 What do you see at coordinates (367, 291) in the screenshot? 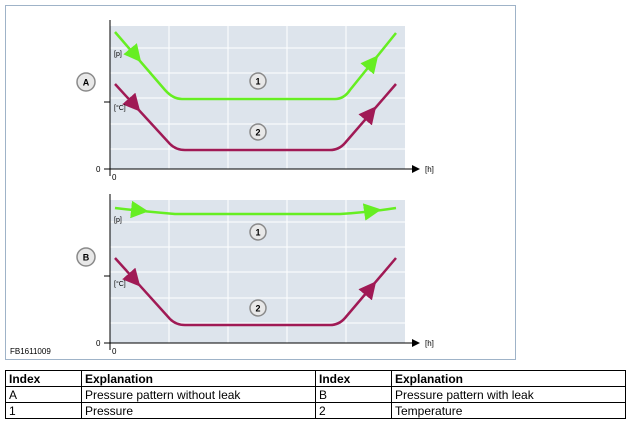
I see `panel-b-temperature-arrow-up` at bounding box center [367, 291].